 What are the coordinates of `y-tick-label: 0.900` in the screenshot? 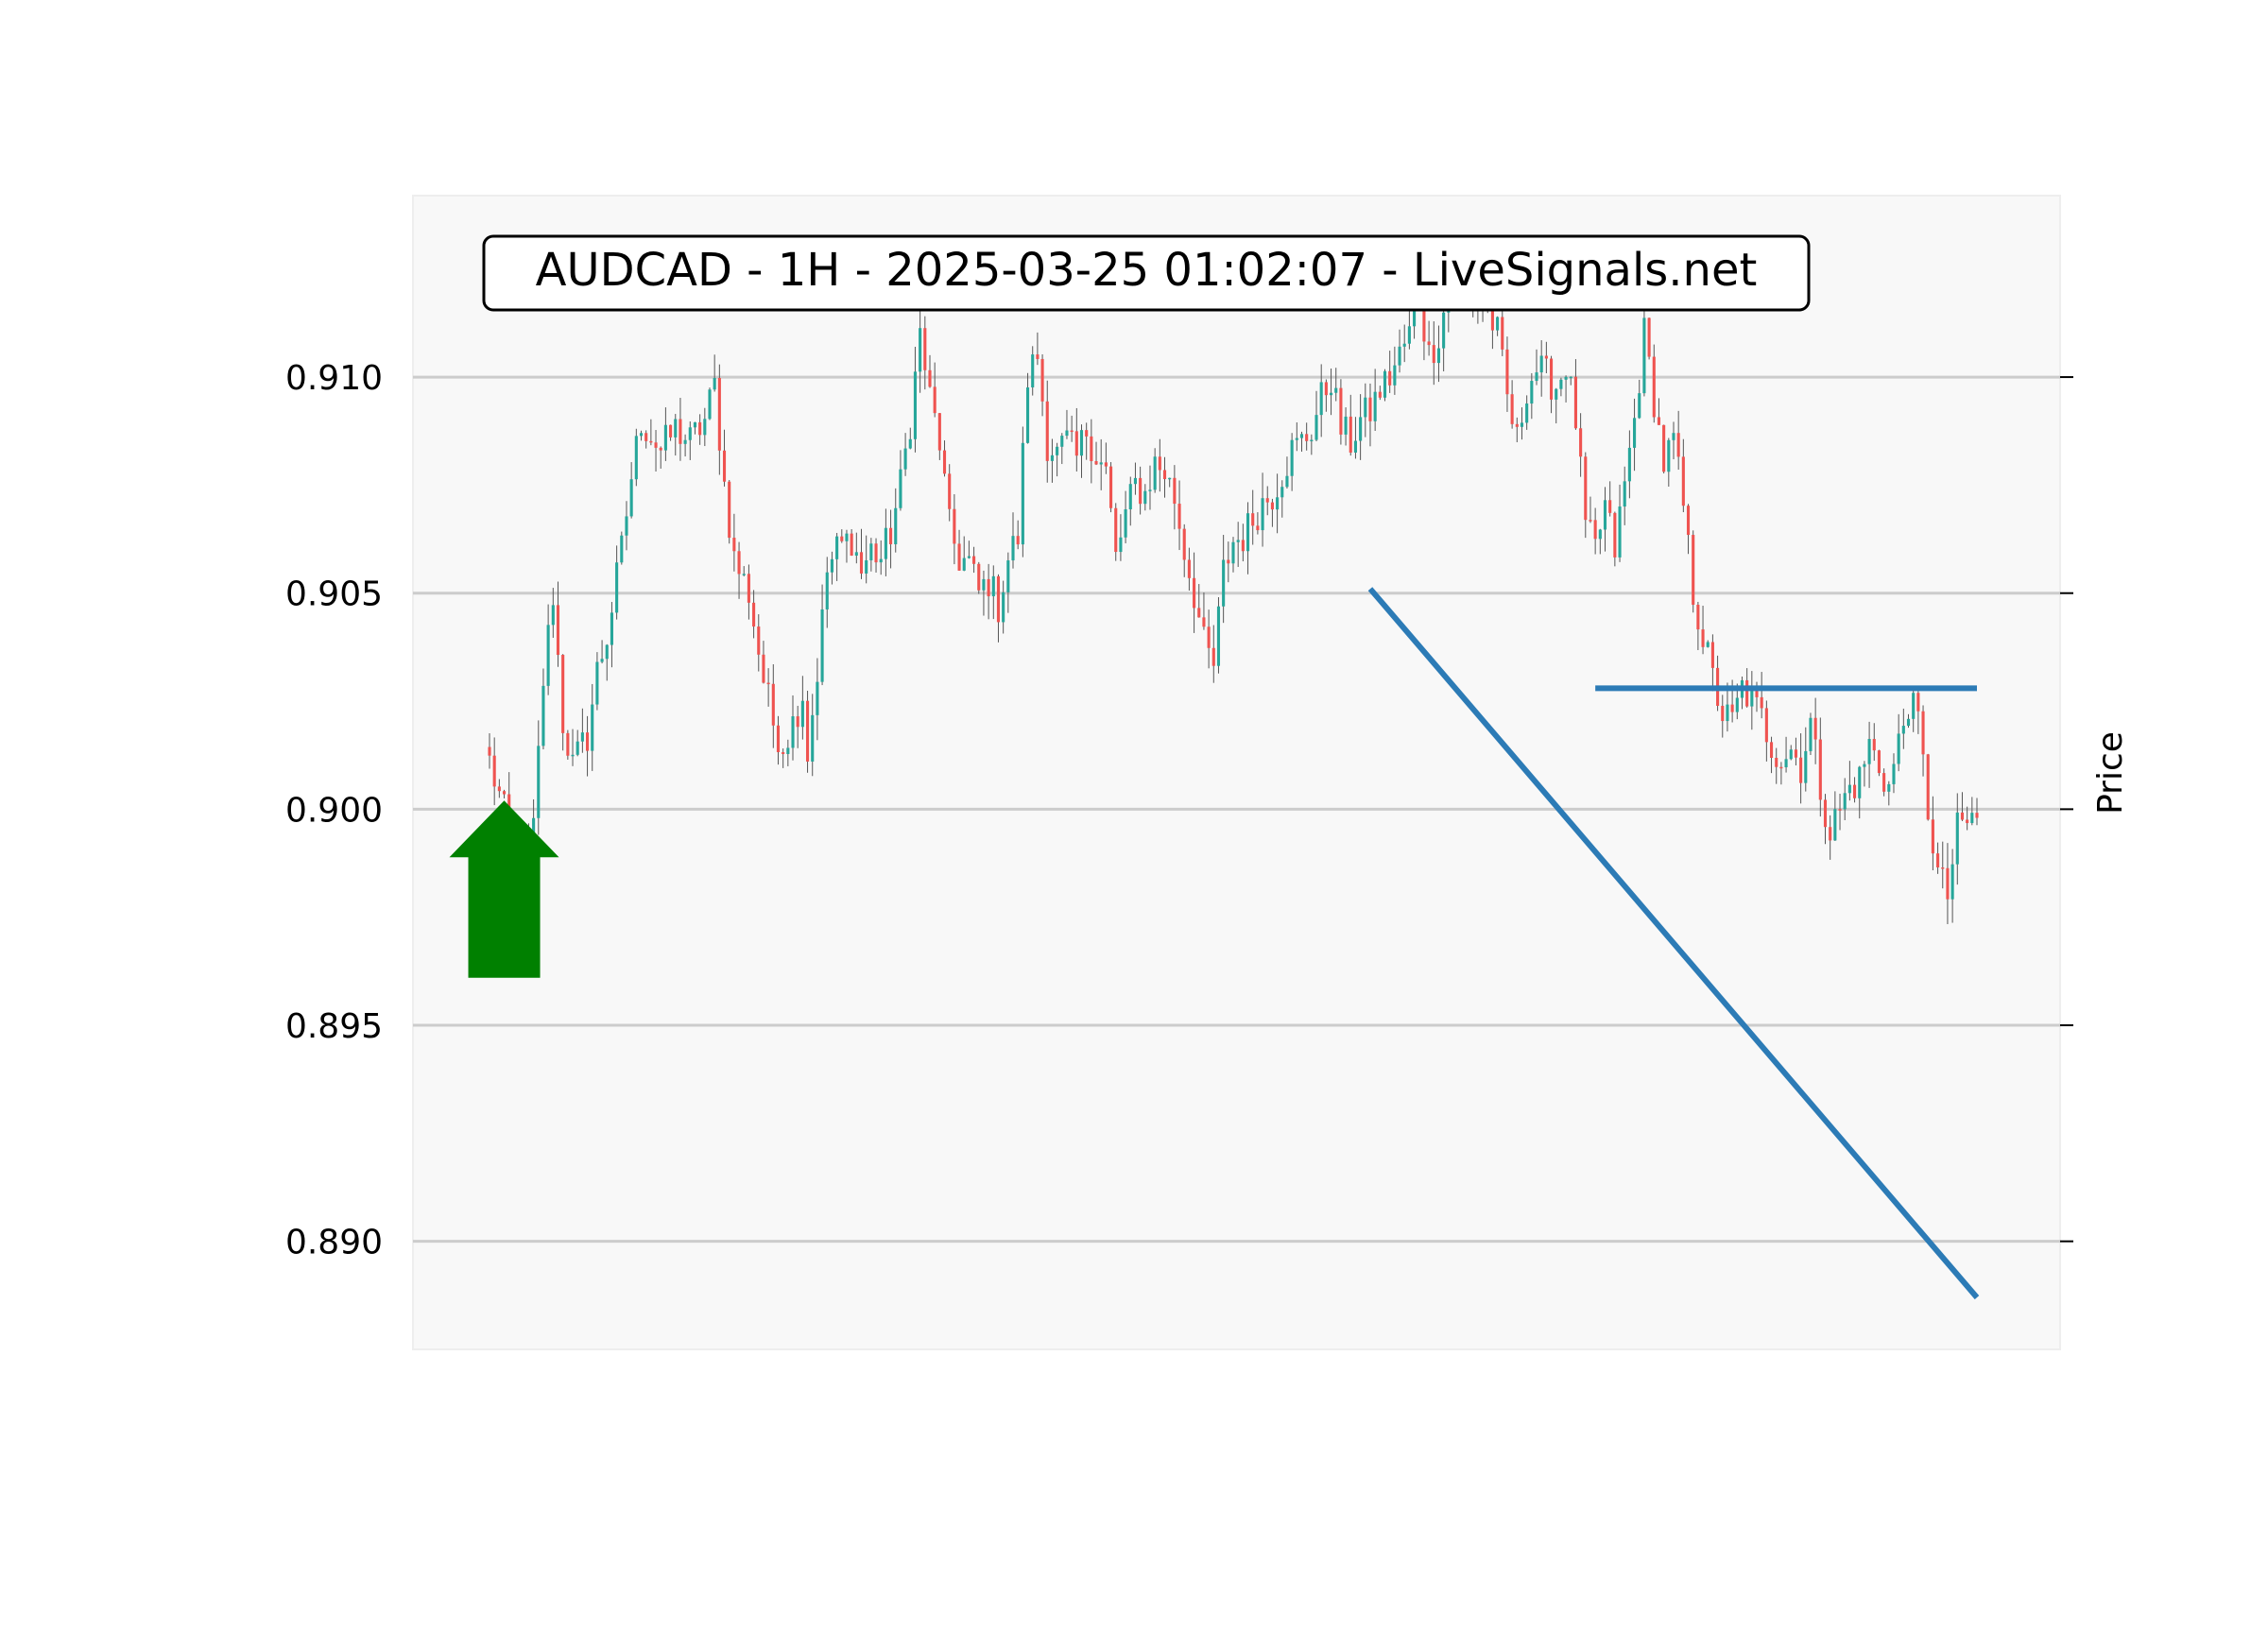 It's located at (334, 811).